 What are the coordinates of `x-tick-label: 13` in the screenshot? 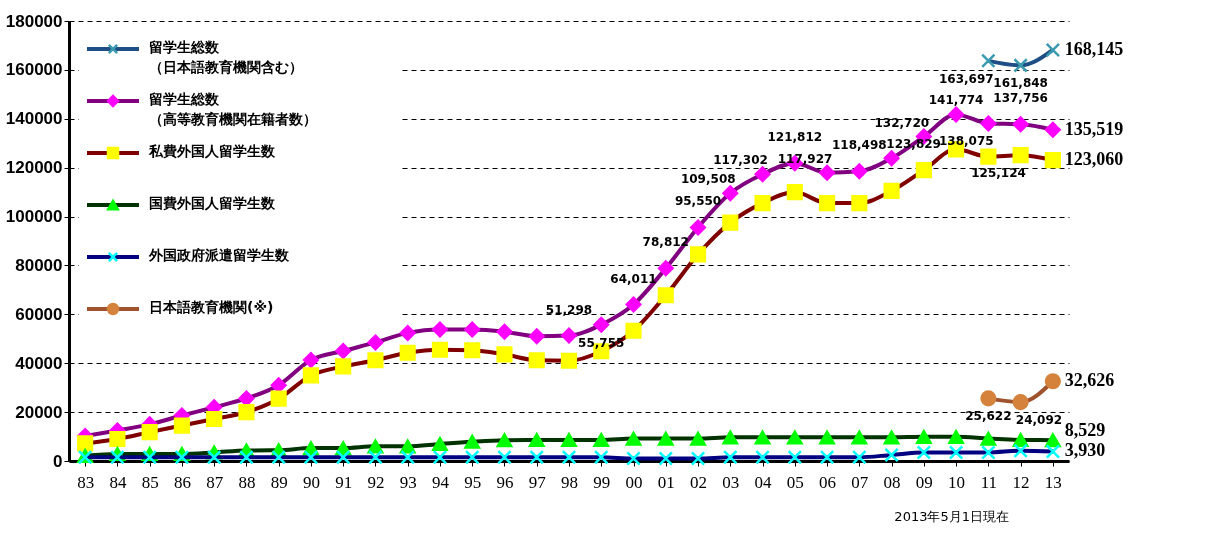 It's located at (1053, 482).